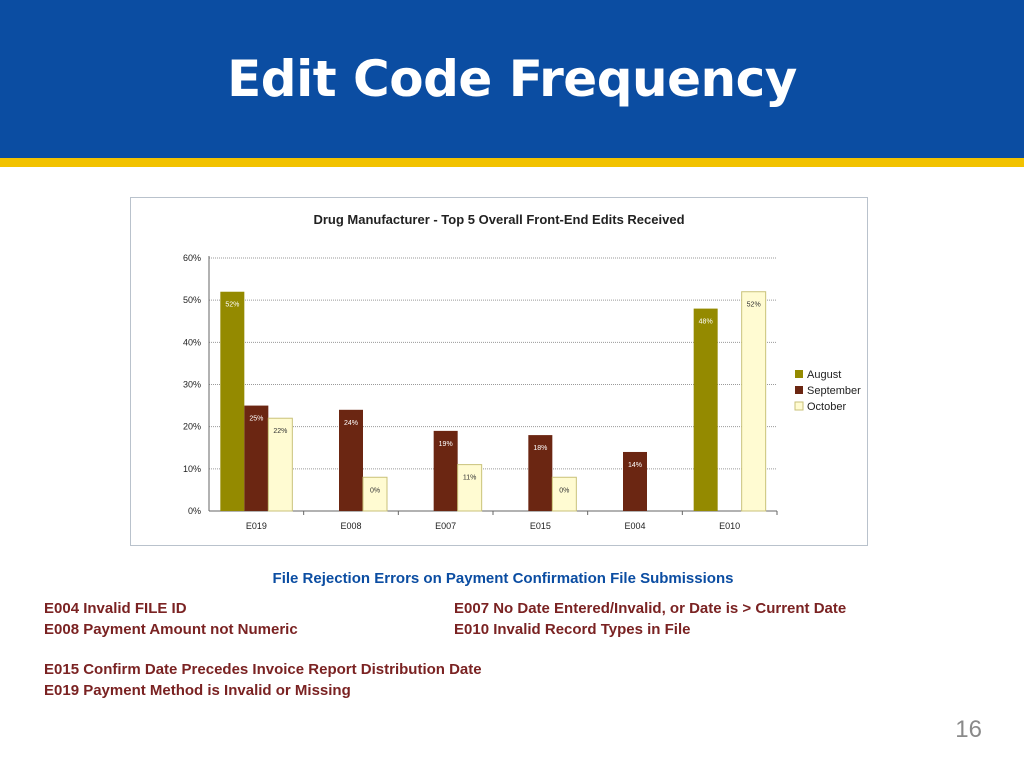 The width and height of the screenshot is (1024, 768). Describe the element at coordinates (280, 431) in the screenshot. I see `data-label: 22%` at that location.